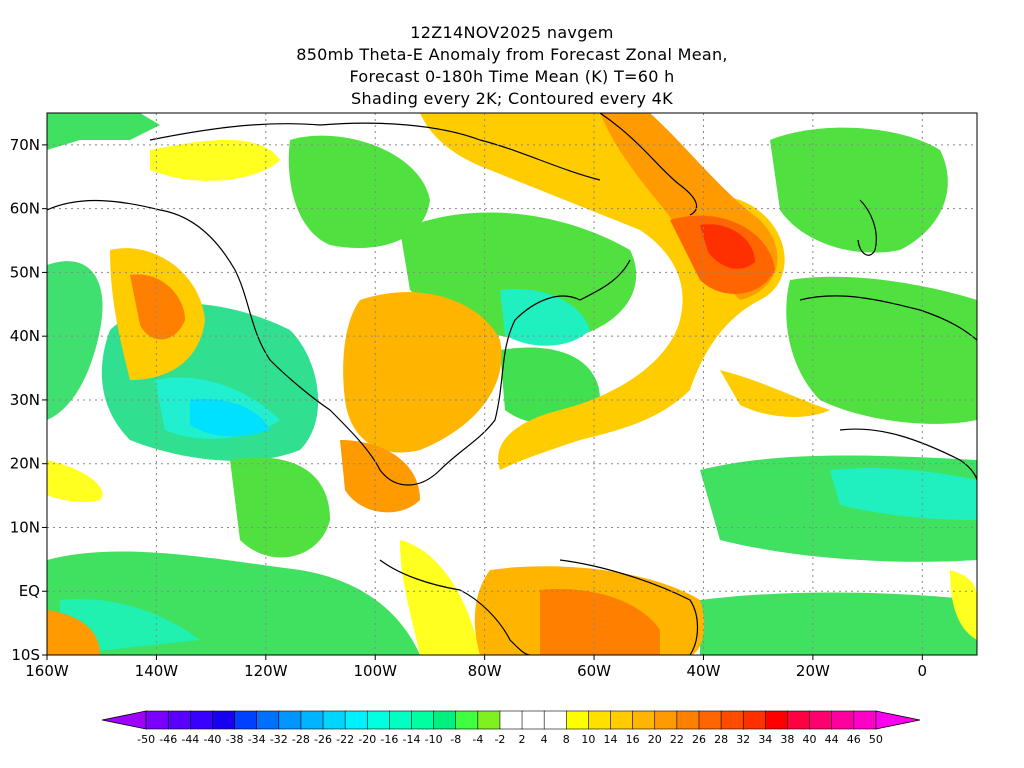 The width and height of the screenshot is (1024, 768). Describe the element at coordinates (923, 671) in the screenshot. I see `lon-label: 0` at that location.